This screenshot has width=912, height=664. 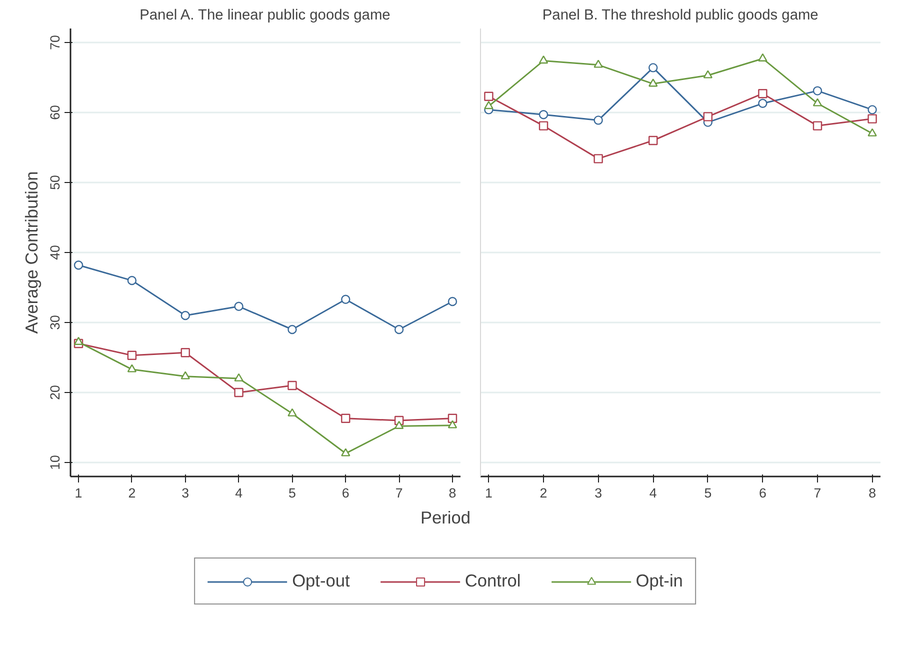 I want to click on y-tick-label: 30, so click(x=55, y=322).